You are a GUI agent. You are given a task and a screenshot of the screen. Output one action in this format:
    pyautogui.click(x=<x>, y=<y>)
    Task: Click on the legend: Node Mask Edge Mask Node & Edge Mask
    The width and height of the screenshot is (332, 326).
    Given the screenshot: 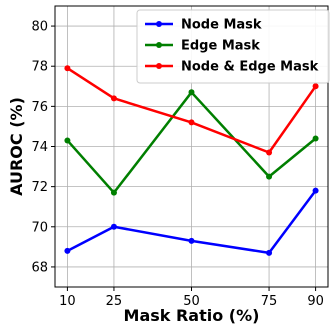 What is the action you would take?
    pyautogui.click(x=233, y=46)
    